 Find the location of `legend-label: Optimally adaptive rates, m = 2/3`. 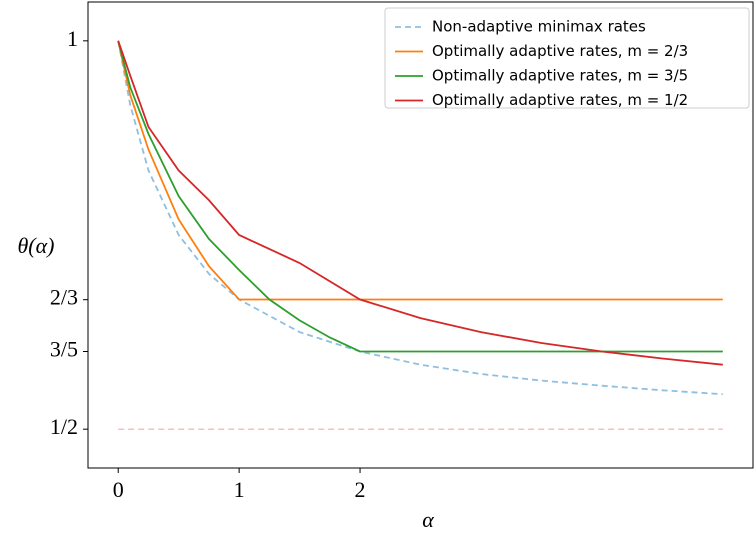

legend-label: Optimally adaptive rates, m = 2/3 is located at coordinates (560, 51).